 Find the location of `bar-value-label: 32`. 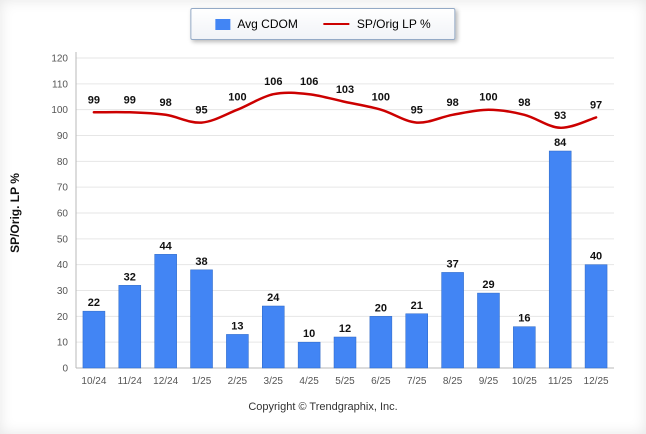

bar-value-label: 32 is located at coordinates (130, 277).